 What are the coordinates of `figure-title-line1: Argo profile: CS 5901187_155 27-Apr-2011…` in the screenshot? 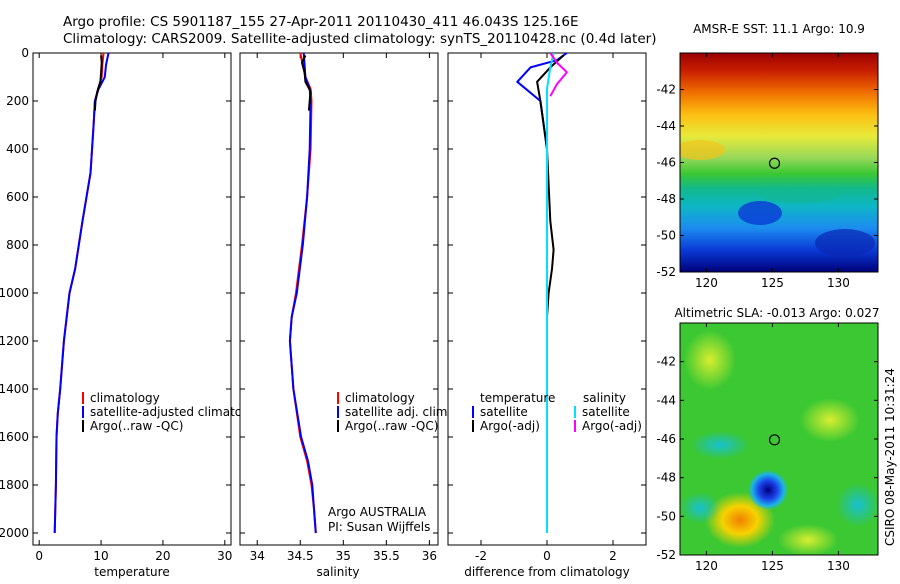 It's located at (321, 22).